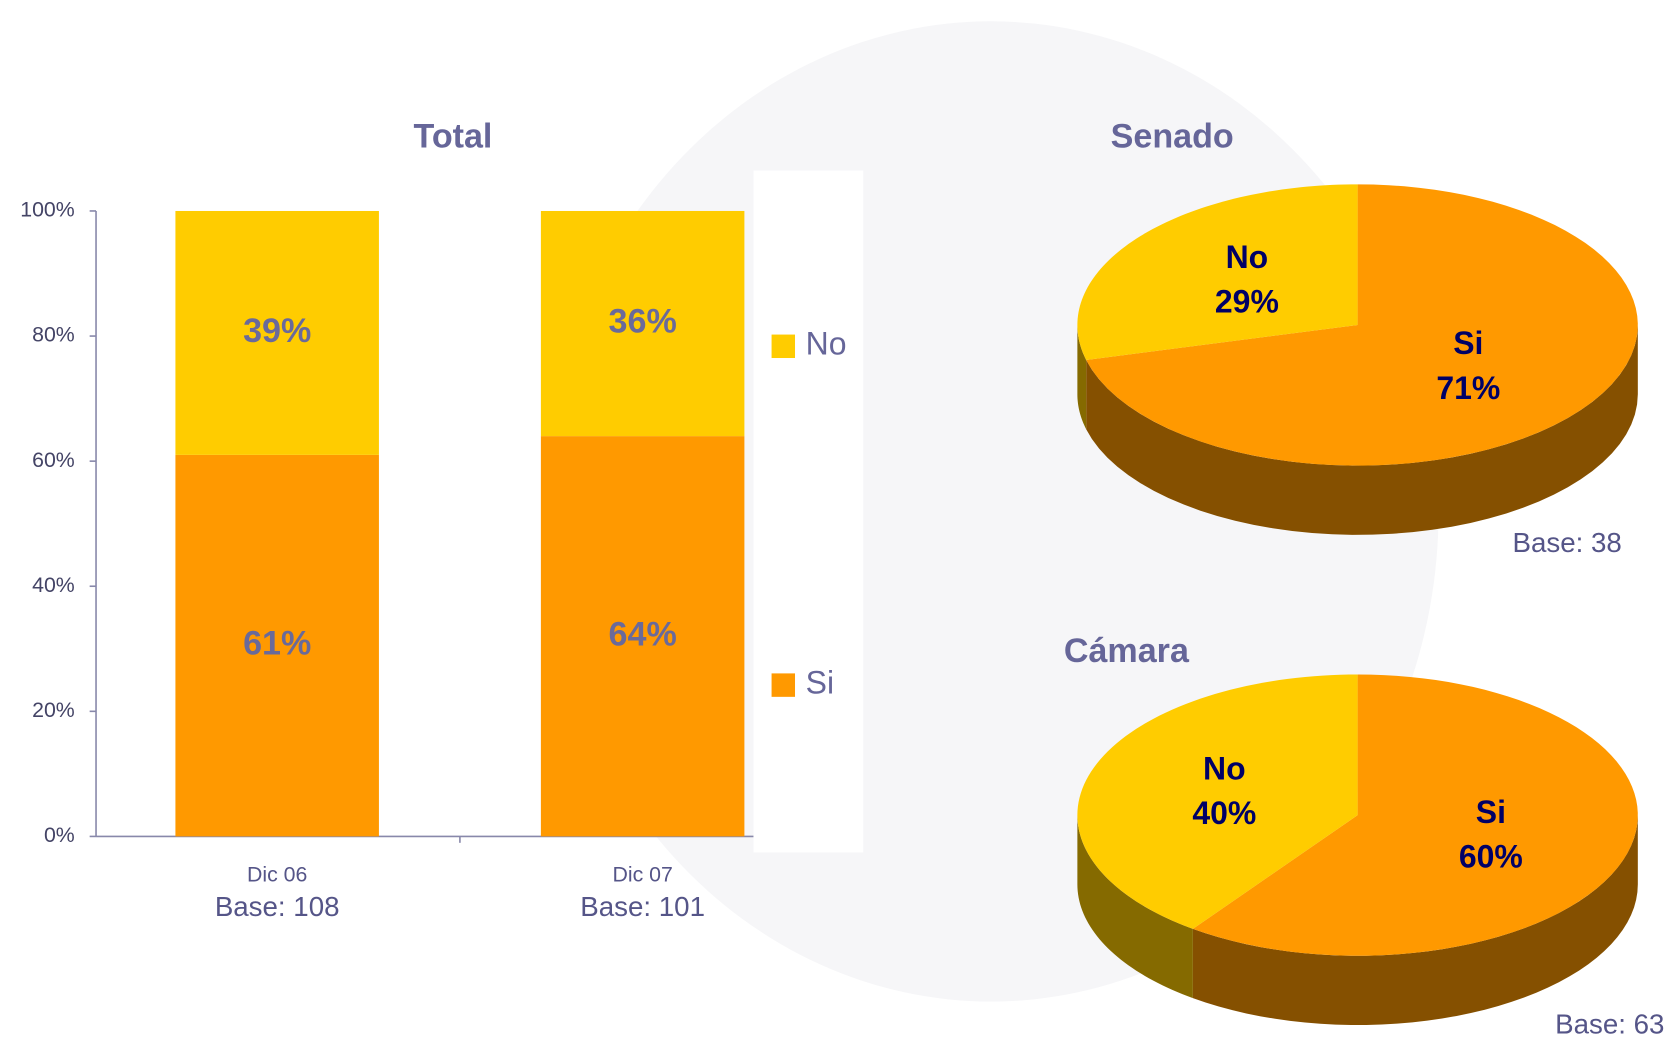  Describe the element at coordinates (53, 710) in the screenshot. I see `y-tick-label: 20%` at that location.